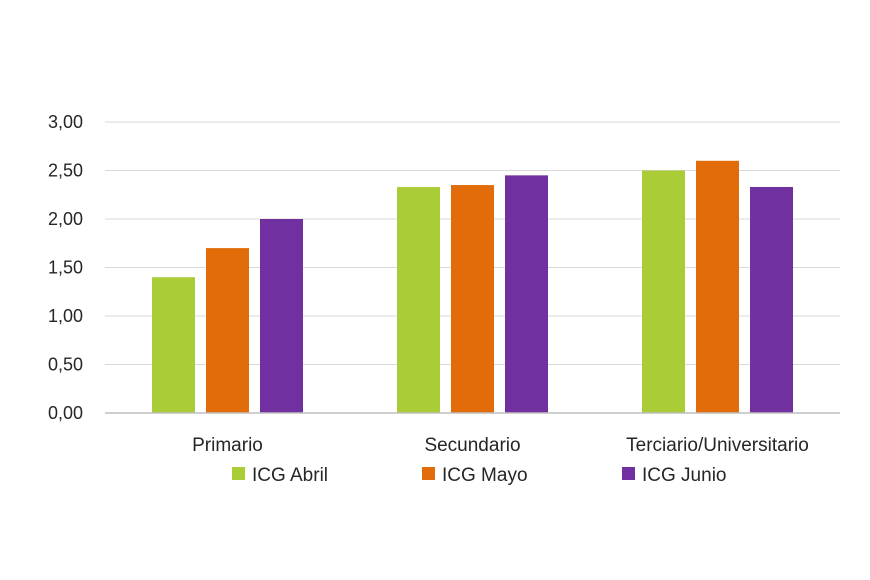 The image size is (870, 580). Describe the element at coordinates (65, 171) in the screenshot. I see `y-tick-label: 2,50` at that location.